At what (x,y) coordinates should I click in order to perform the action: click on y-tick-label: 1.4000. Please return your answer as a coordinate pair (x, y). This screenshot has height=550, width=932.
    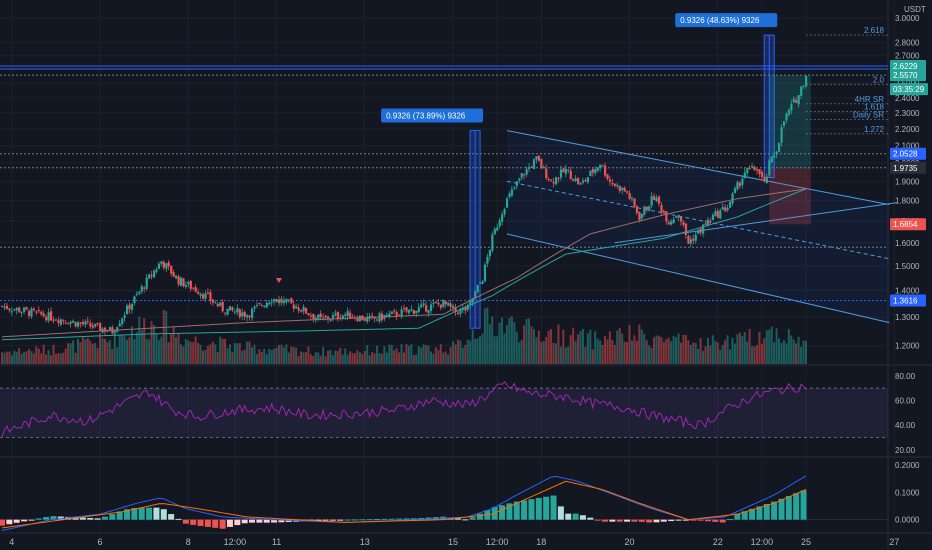
    Looking at the image, I should click on (907, 291).